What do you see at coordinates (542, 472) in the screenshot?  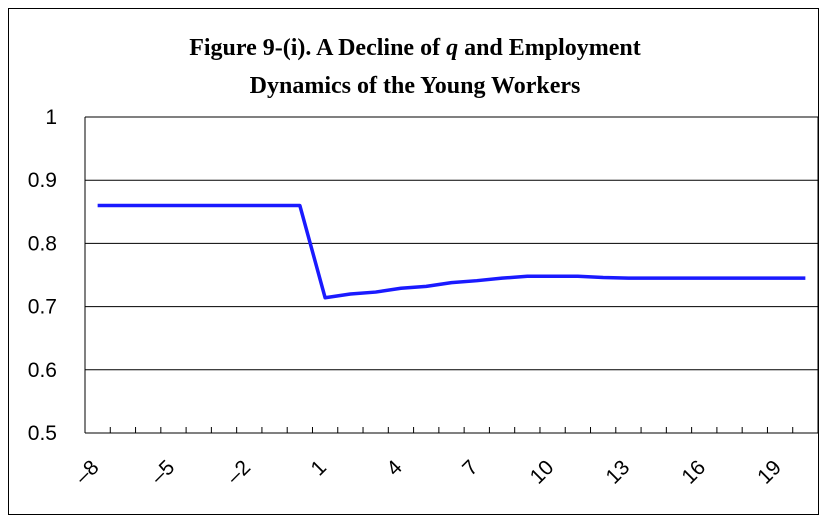 I see `x-tick-label: 10` at bounding box center [542, 472].